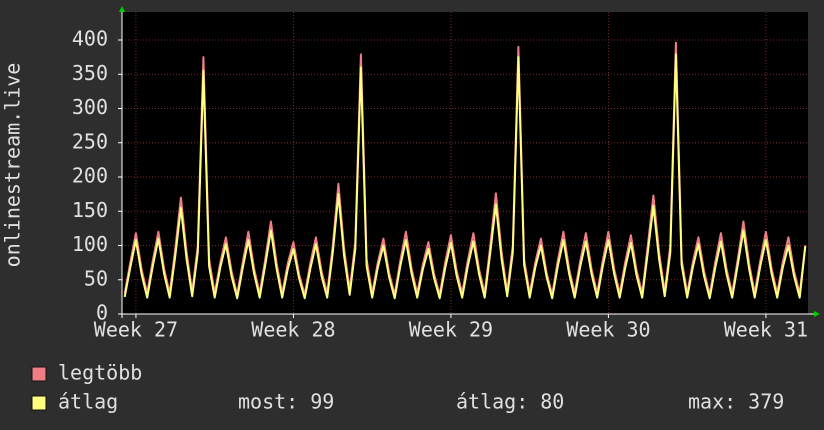  I want to click on y-axis-label: onlinestream.live, so click(13, 165).